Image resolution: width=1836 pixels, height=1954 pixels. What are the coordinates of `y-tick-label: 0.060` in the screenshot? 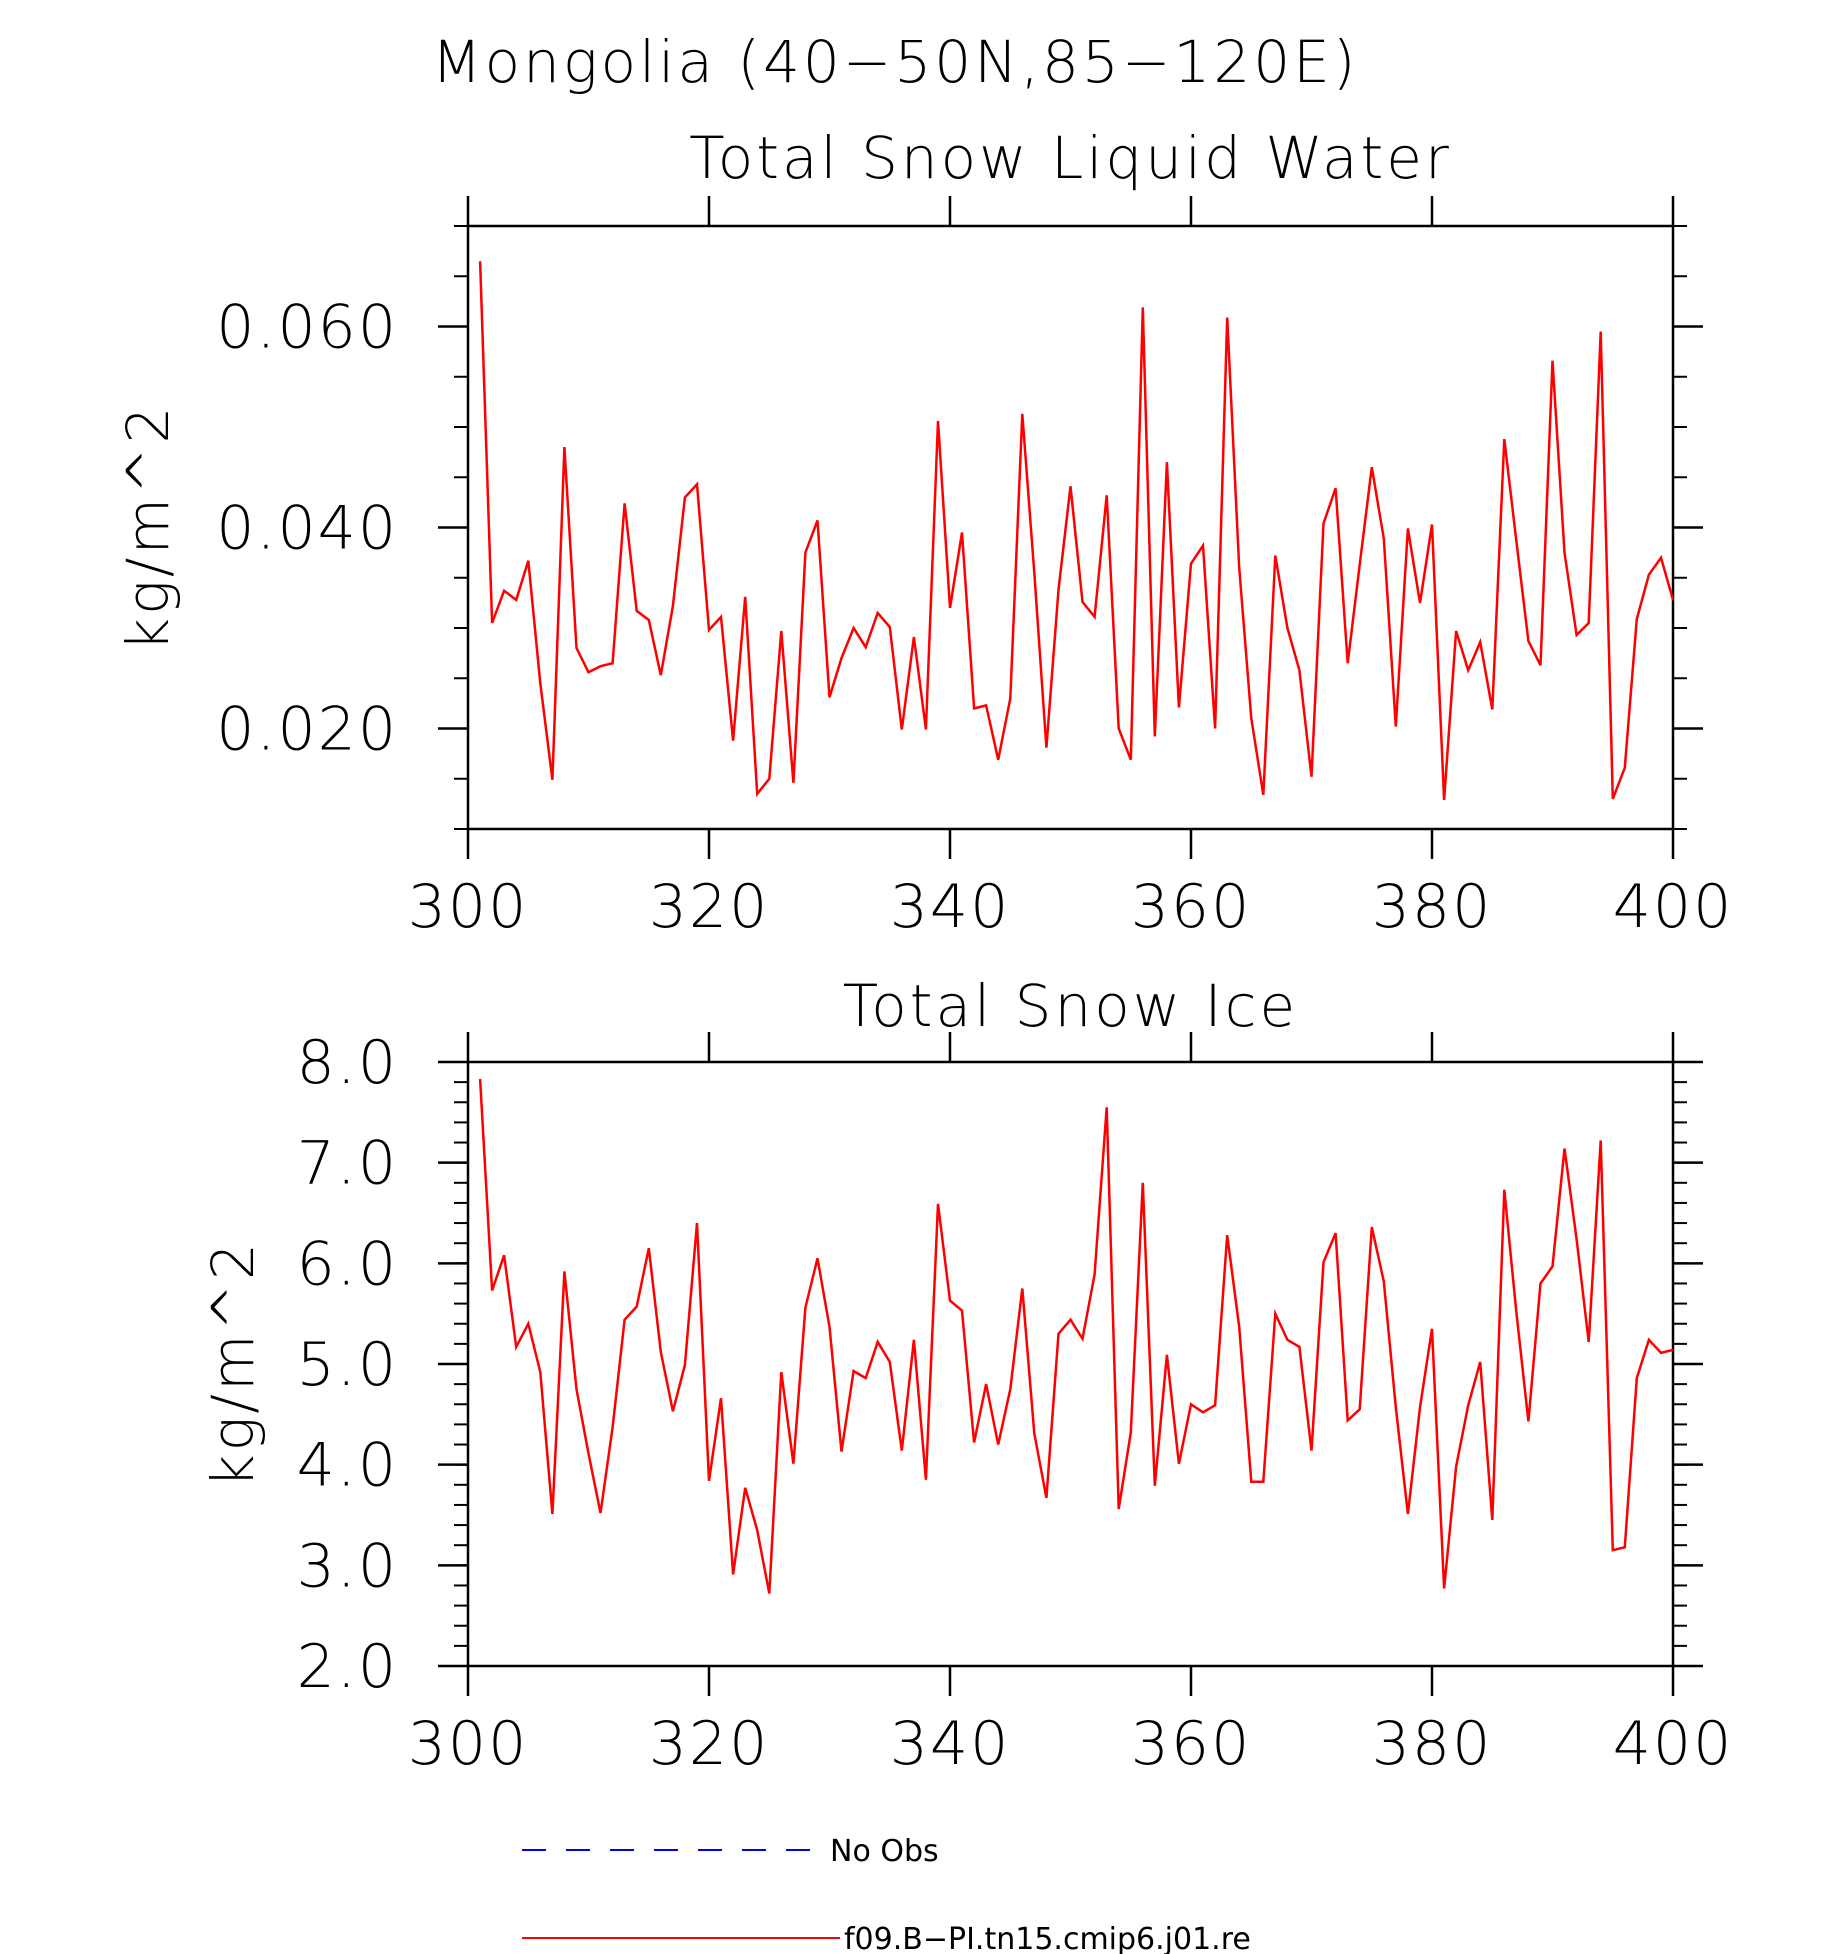 It's located at (307, 328).